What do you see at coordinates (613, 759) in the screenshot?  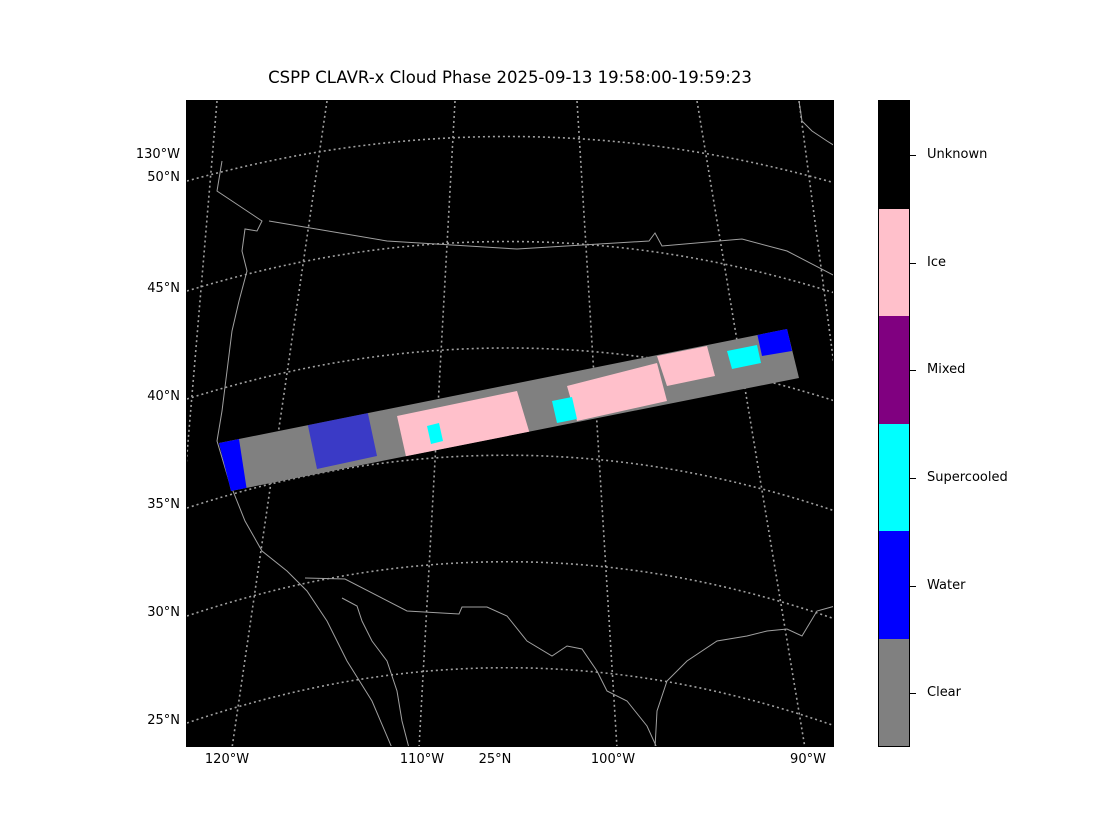 I see `lon-label-100w: 100°W` at bounding box center [613, 759].